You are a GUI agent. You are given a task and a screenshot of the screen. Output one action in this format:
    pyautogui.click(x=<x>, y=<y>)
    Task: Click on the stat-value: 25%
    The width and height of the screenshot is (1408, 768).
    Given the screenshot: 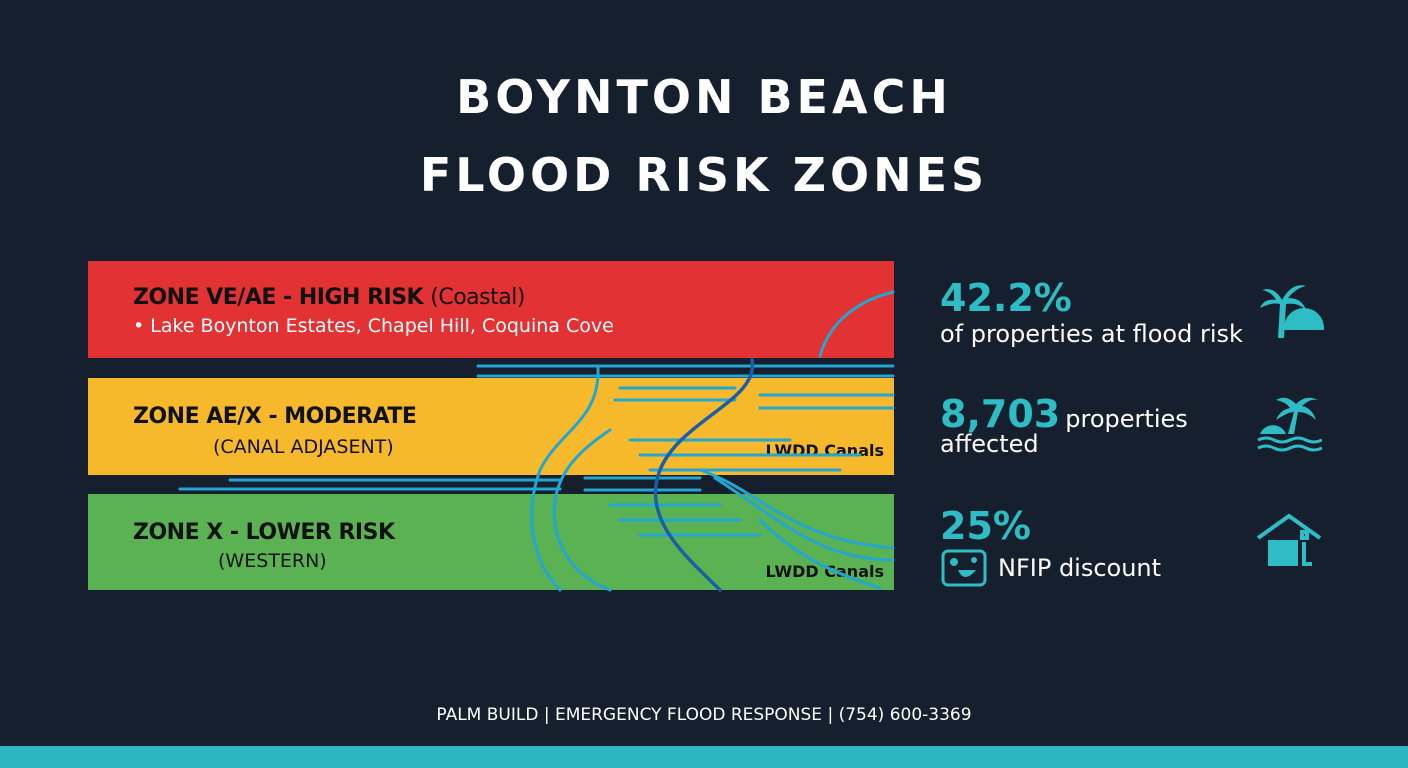 What is the action you would take?
    pyautogui.click(x=985, y=526)
    